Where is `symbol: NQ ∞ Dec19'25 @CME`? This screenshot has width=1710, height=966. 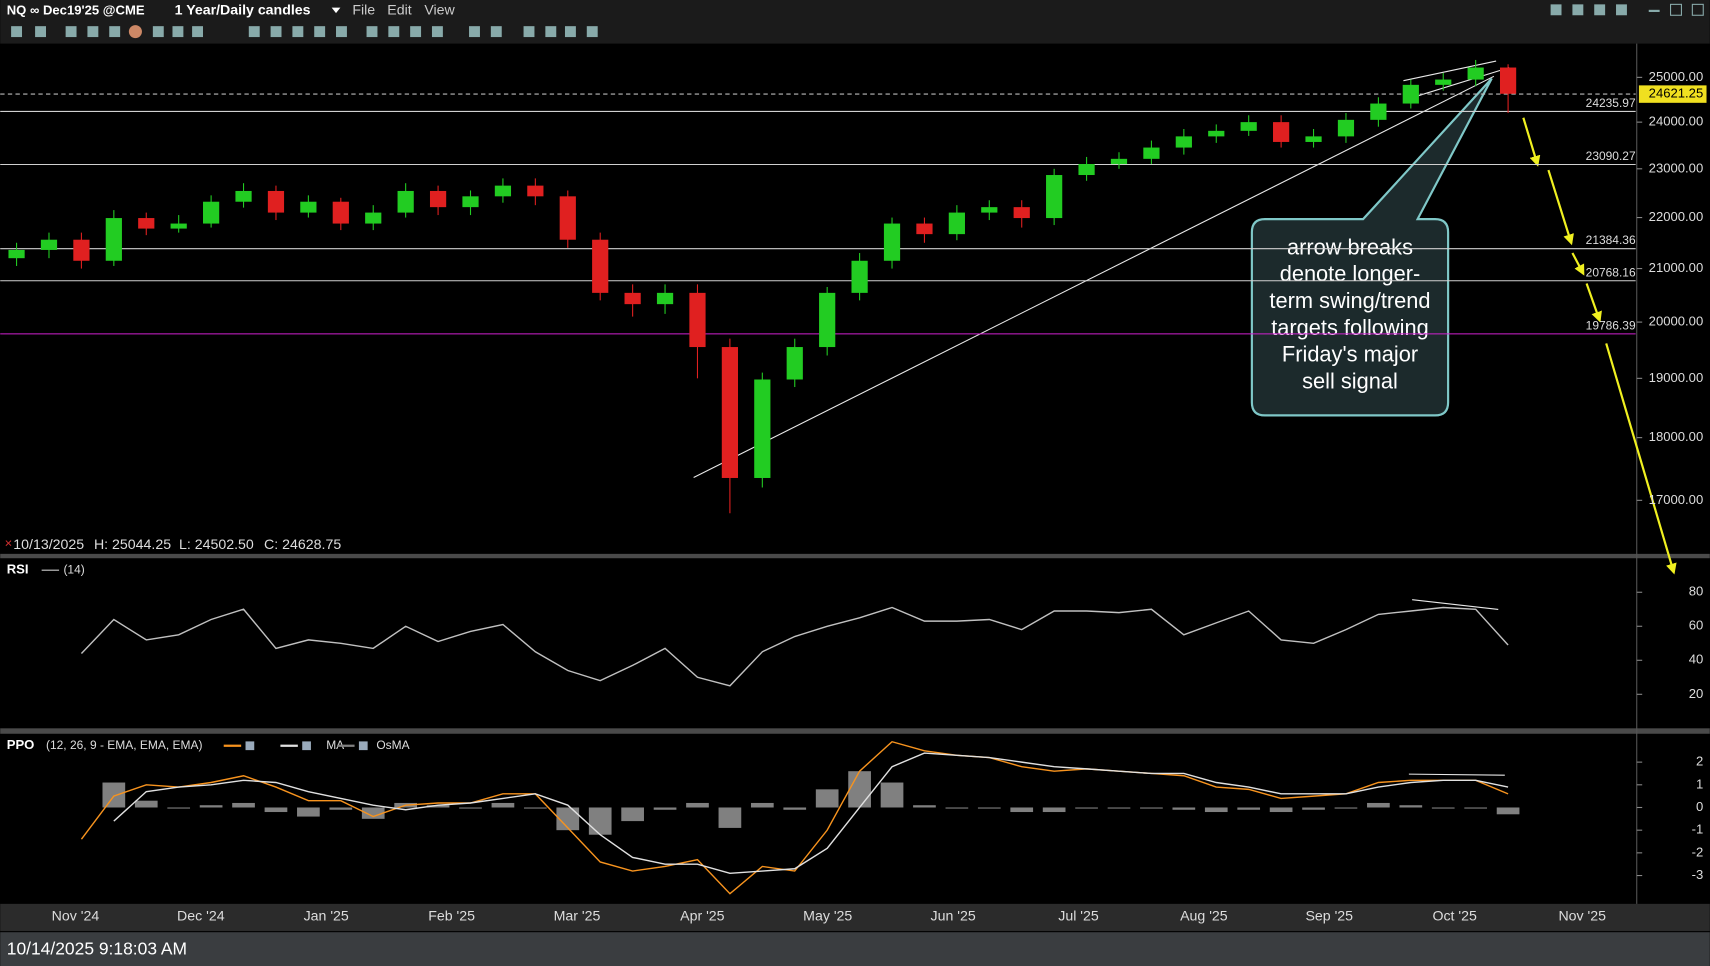 symbol: NQ ∞ Dec19'25 @CME is located at coordinates (76, 9).